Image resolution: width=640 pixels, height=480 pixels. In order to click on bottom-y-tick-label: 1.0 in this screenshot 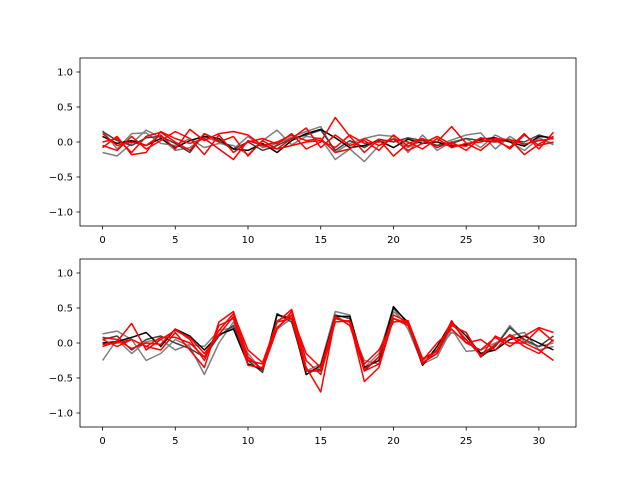, I will do `click(65, 274)`.